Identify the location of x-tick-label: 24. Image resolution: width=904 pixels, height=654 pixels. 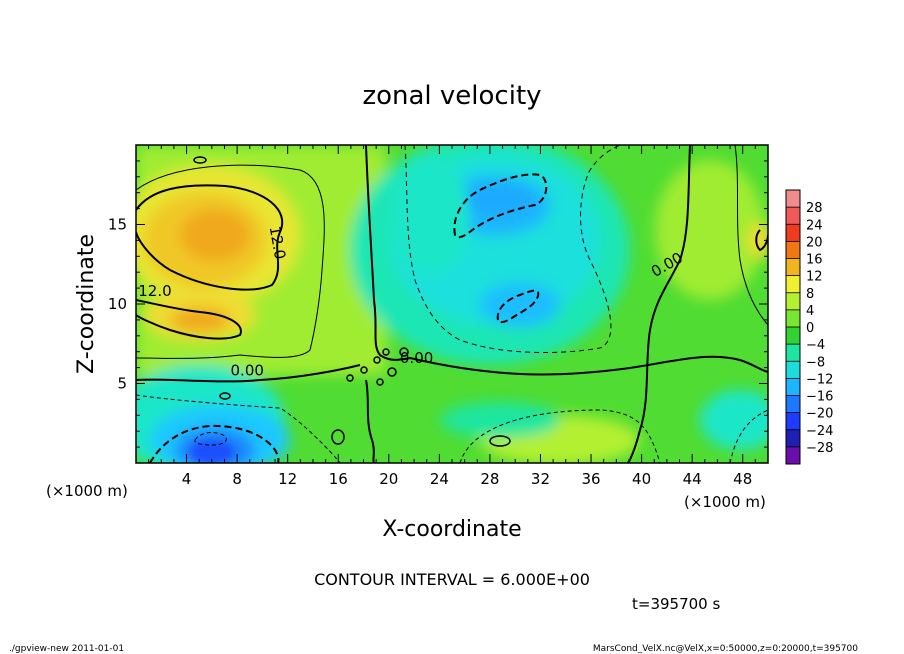
(439, 479).